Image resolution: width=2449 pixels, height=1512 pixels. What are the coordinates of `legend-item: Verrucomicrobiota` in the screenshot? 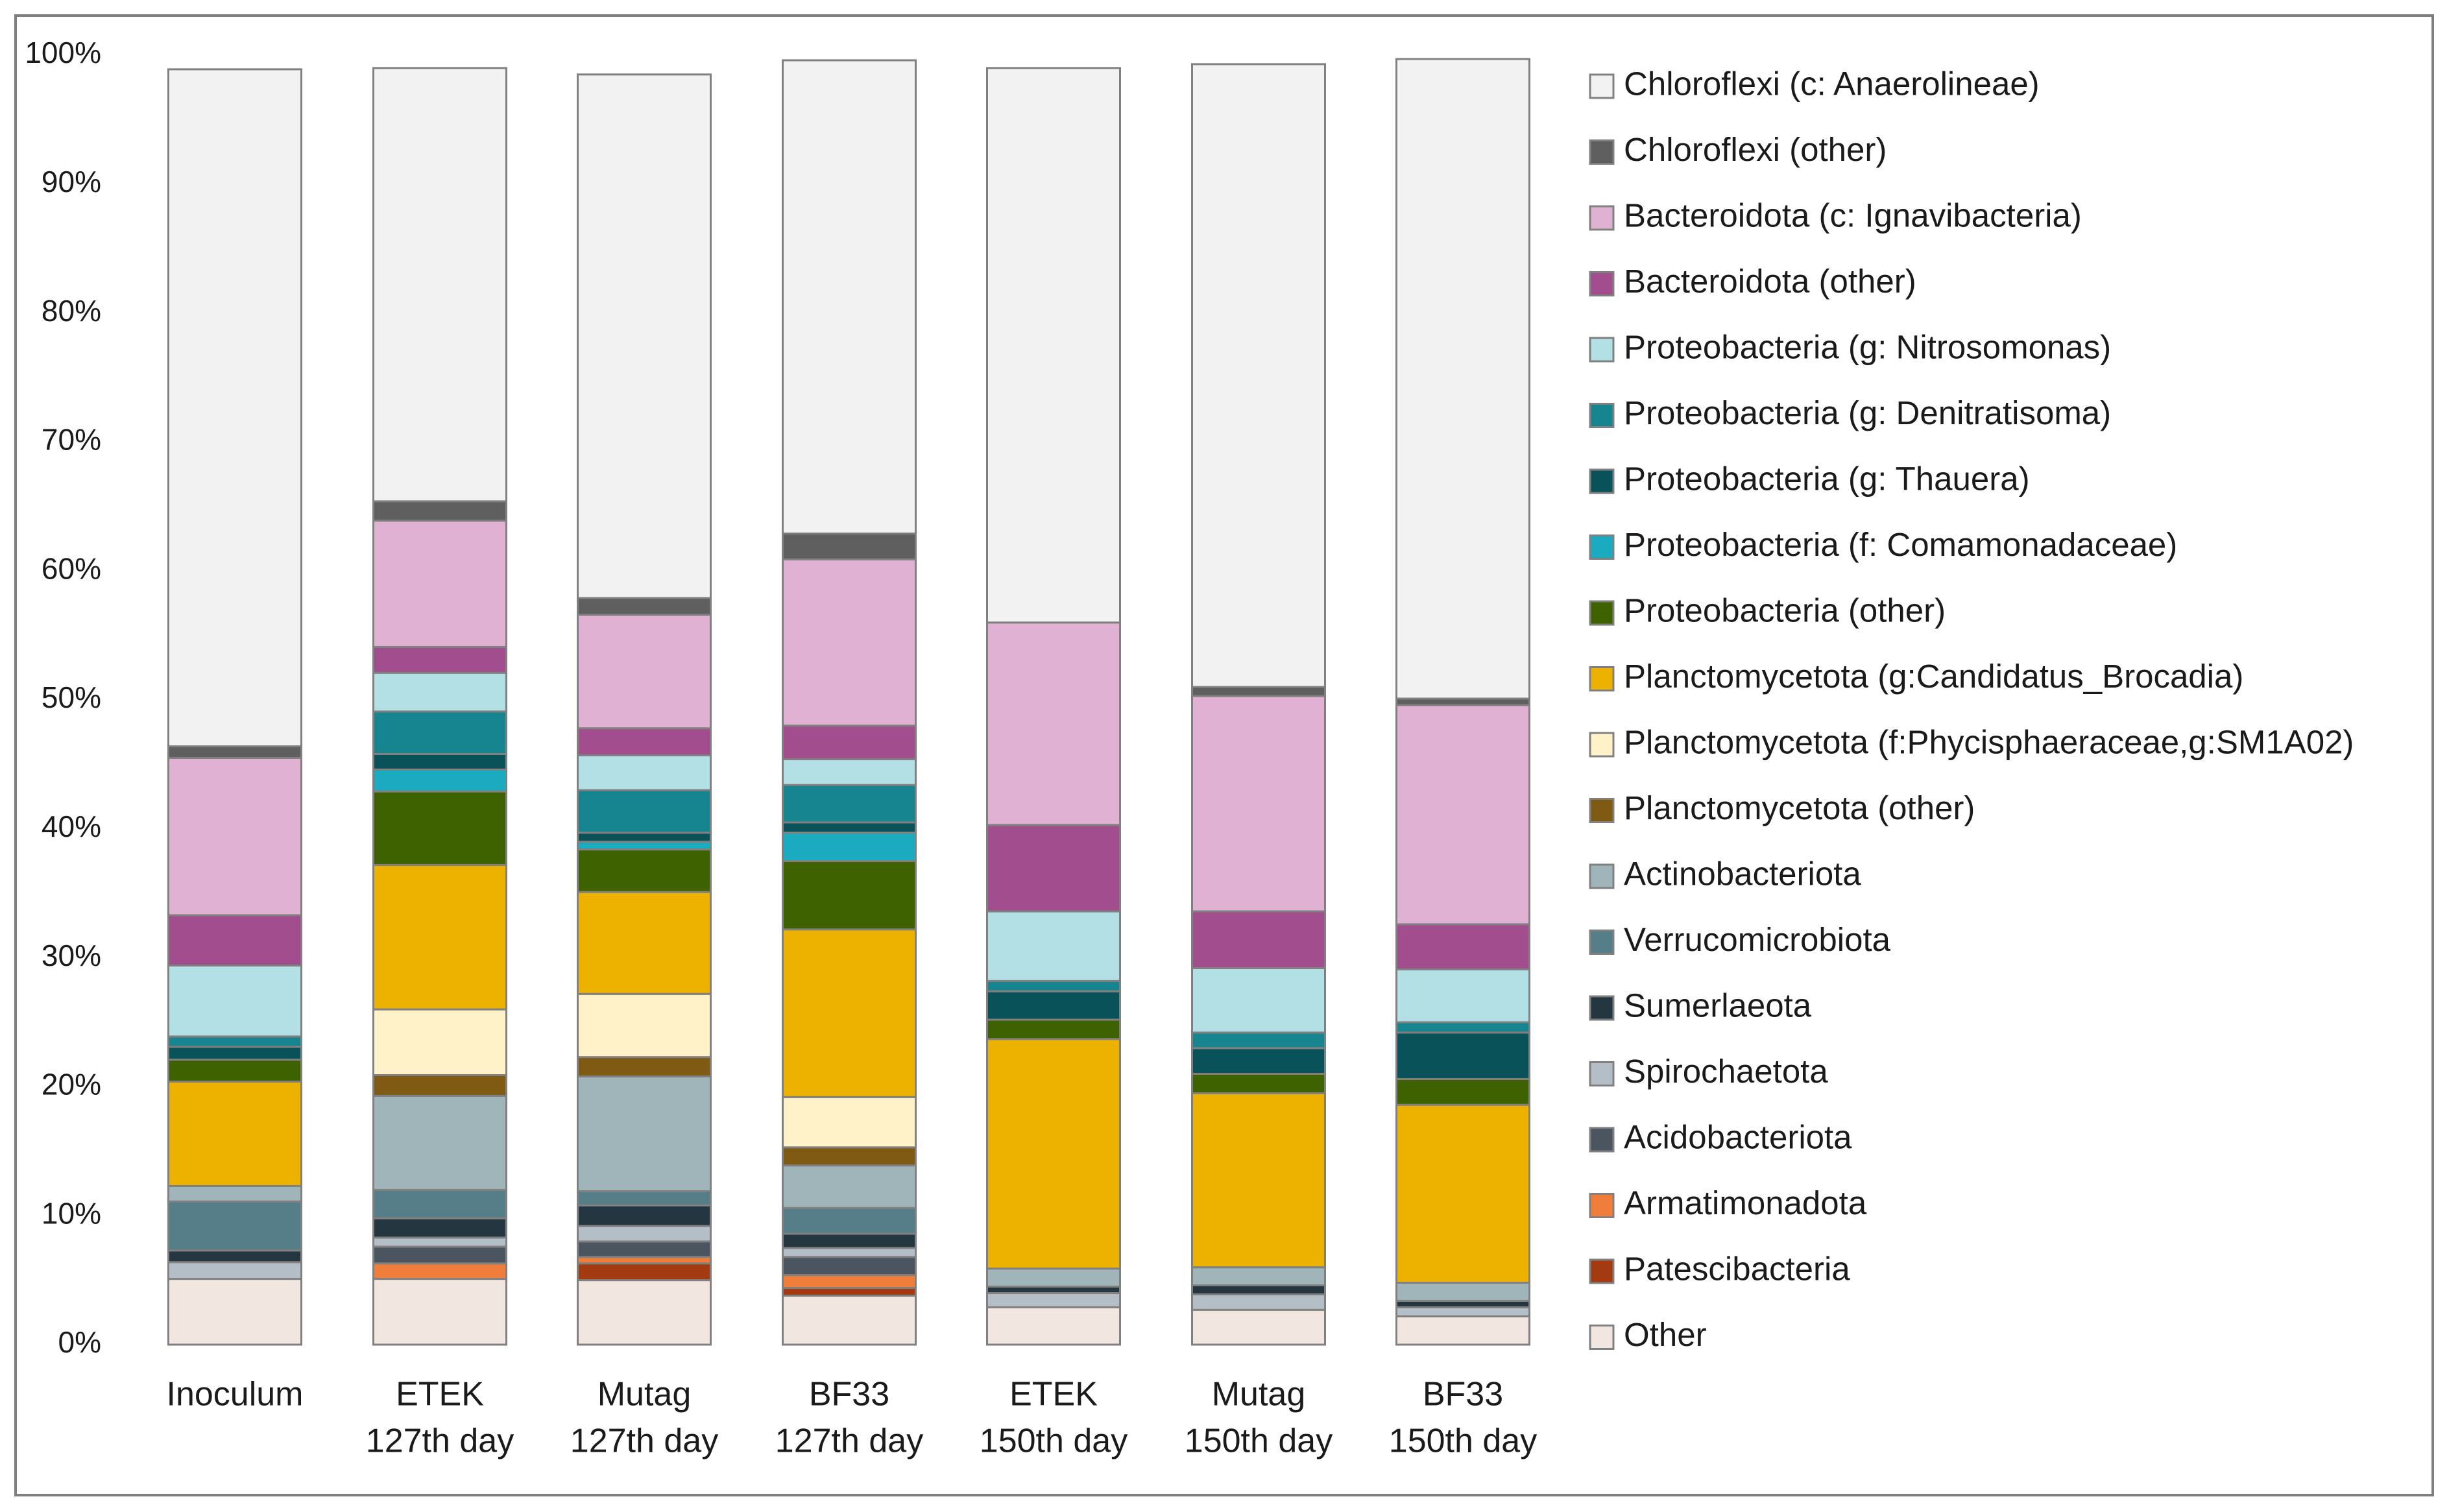 It's located at (1740, 940).